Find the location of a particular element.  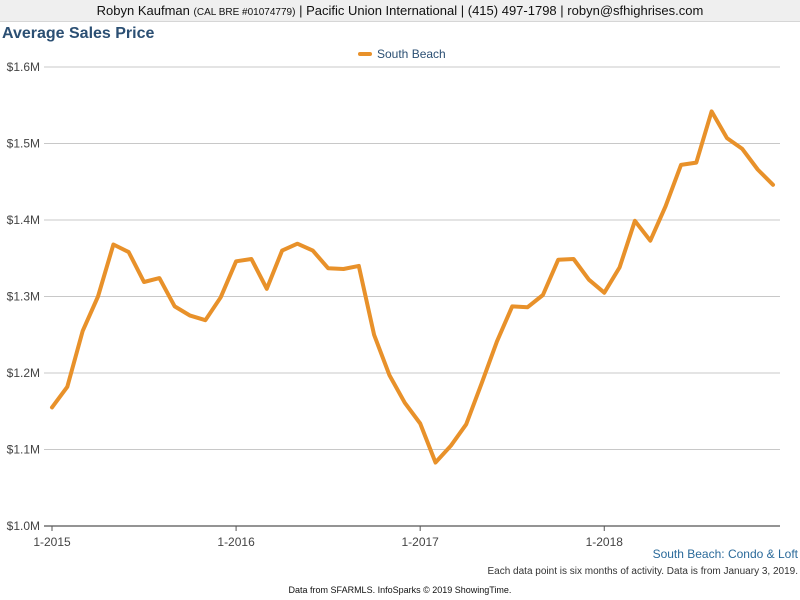

x-tick-label: 1-2017 is located at coordinates (420, 542).